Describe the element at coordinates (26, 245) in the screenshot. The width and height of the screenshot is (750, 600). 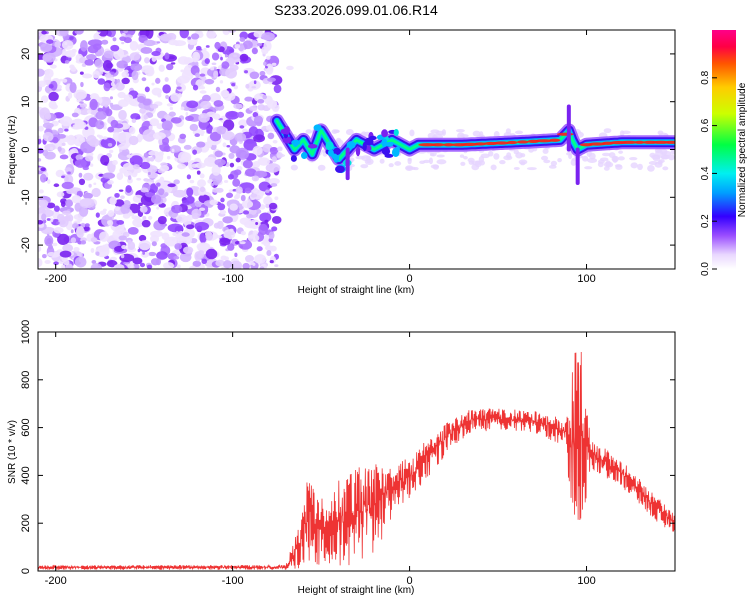
I see `spectrogram-ytick-label: -20` at that location.